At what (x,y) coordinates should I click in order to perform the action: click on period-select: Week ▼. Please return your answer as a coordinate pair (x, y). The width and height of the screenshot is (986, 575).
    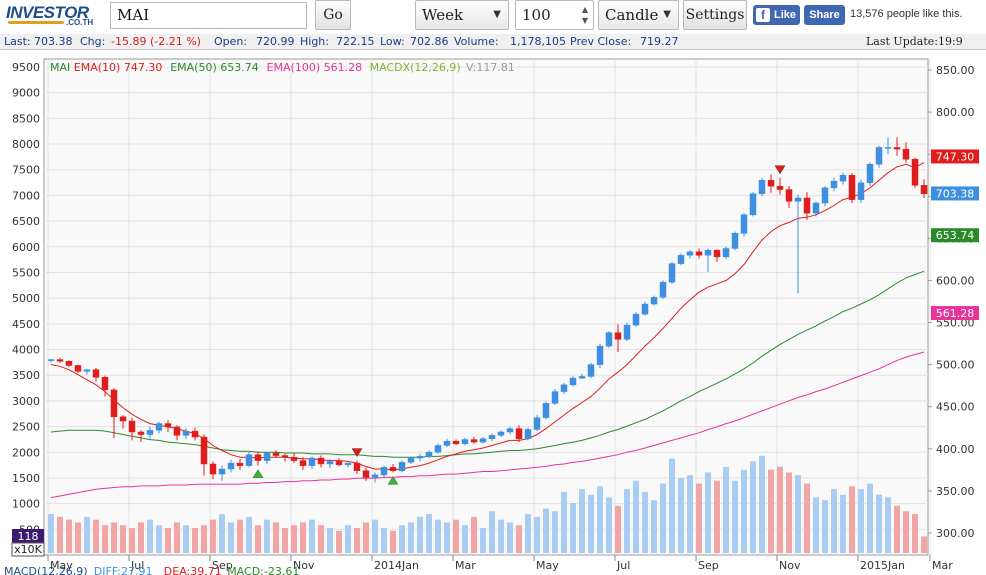
    Looking at the image, I should click on (462, 15).